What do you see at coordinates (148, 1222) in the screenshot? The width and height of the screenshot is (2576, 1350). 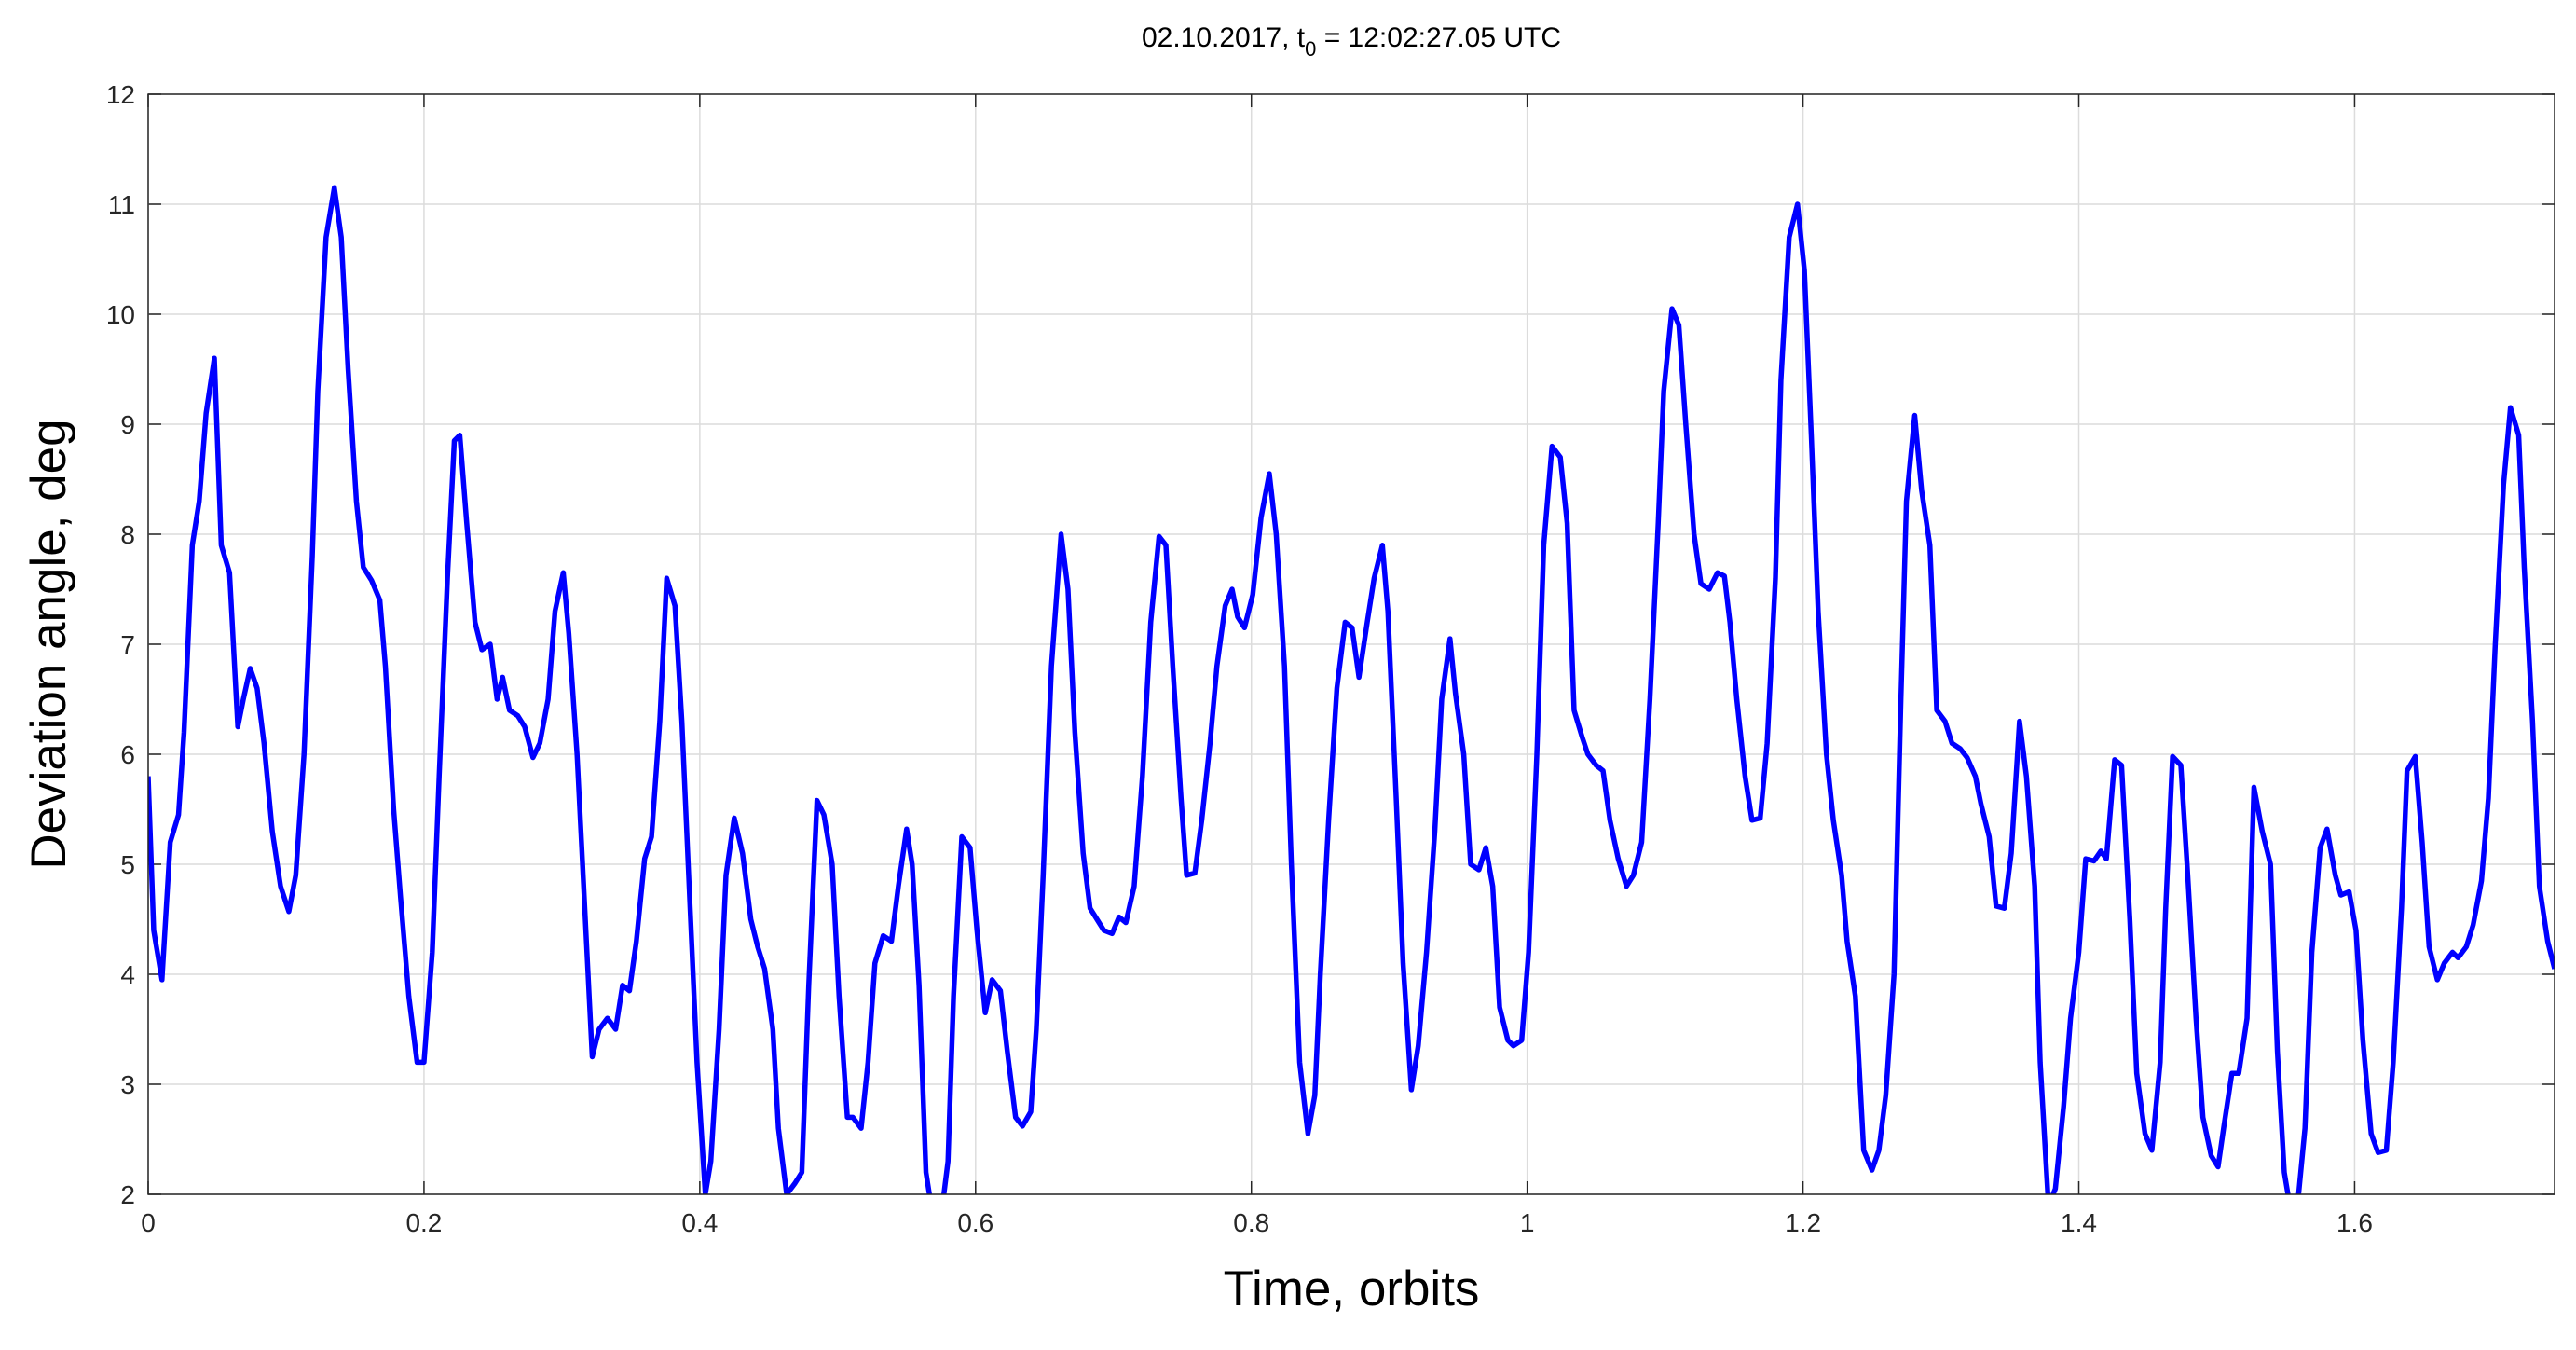 I see `x-tick-label: 0` at bounding box center [148, 1222].